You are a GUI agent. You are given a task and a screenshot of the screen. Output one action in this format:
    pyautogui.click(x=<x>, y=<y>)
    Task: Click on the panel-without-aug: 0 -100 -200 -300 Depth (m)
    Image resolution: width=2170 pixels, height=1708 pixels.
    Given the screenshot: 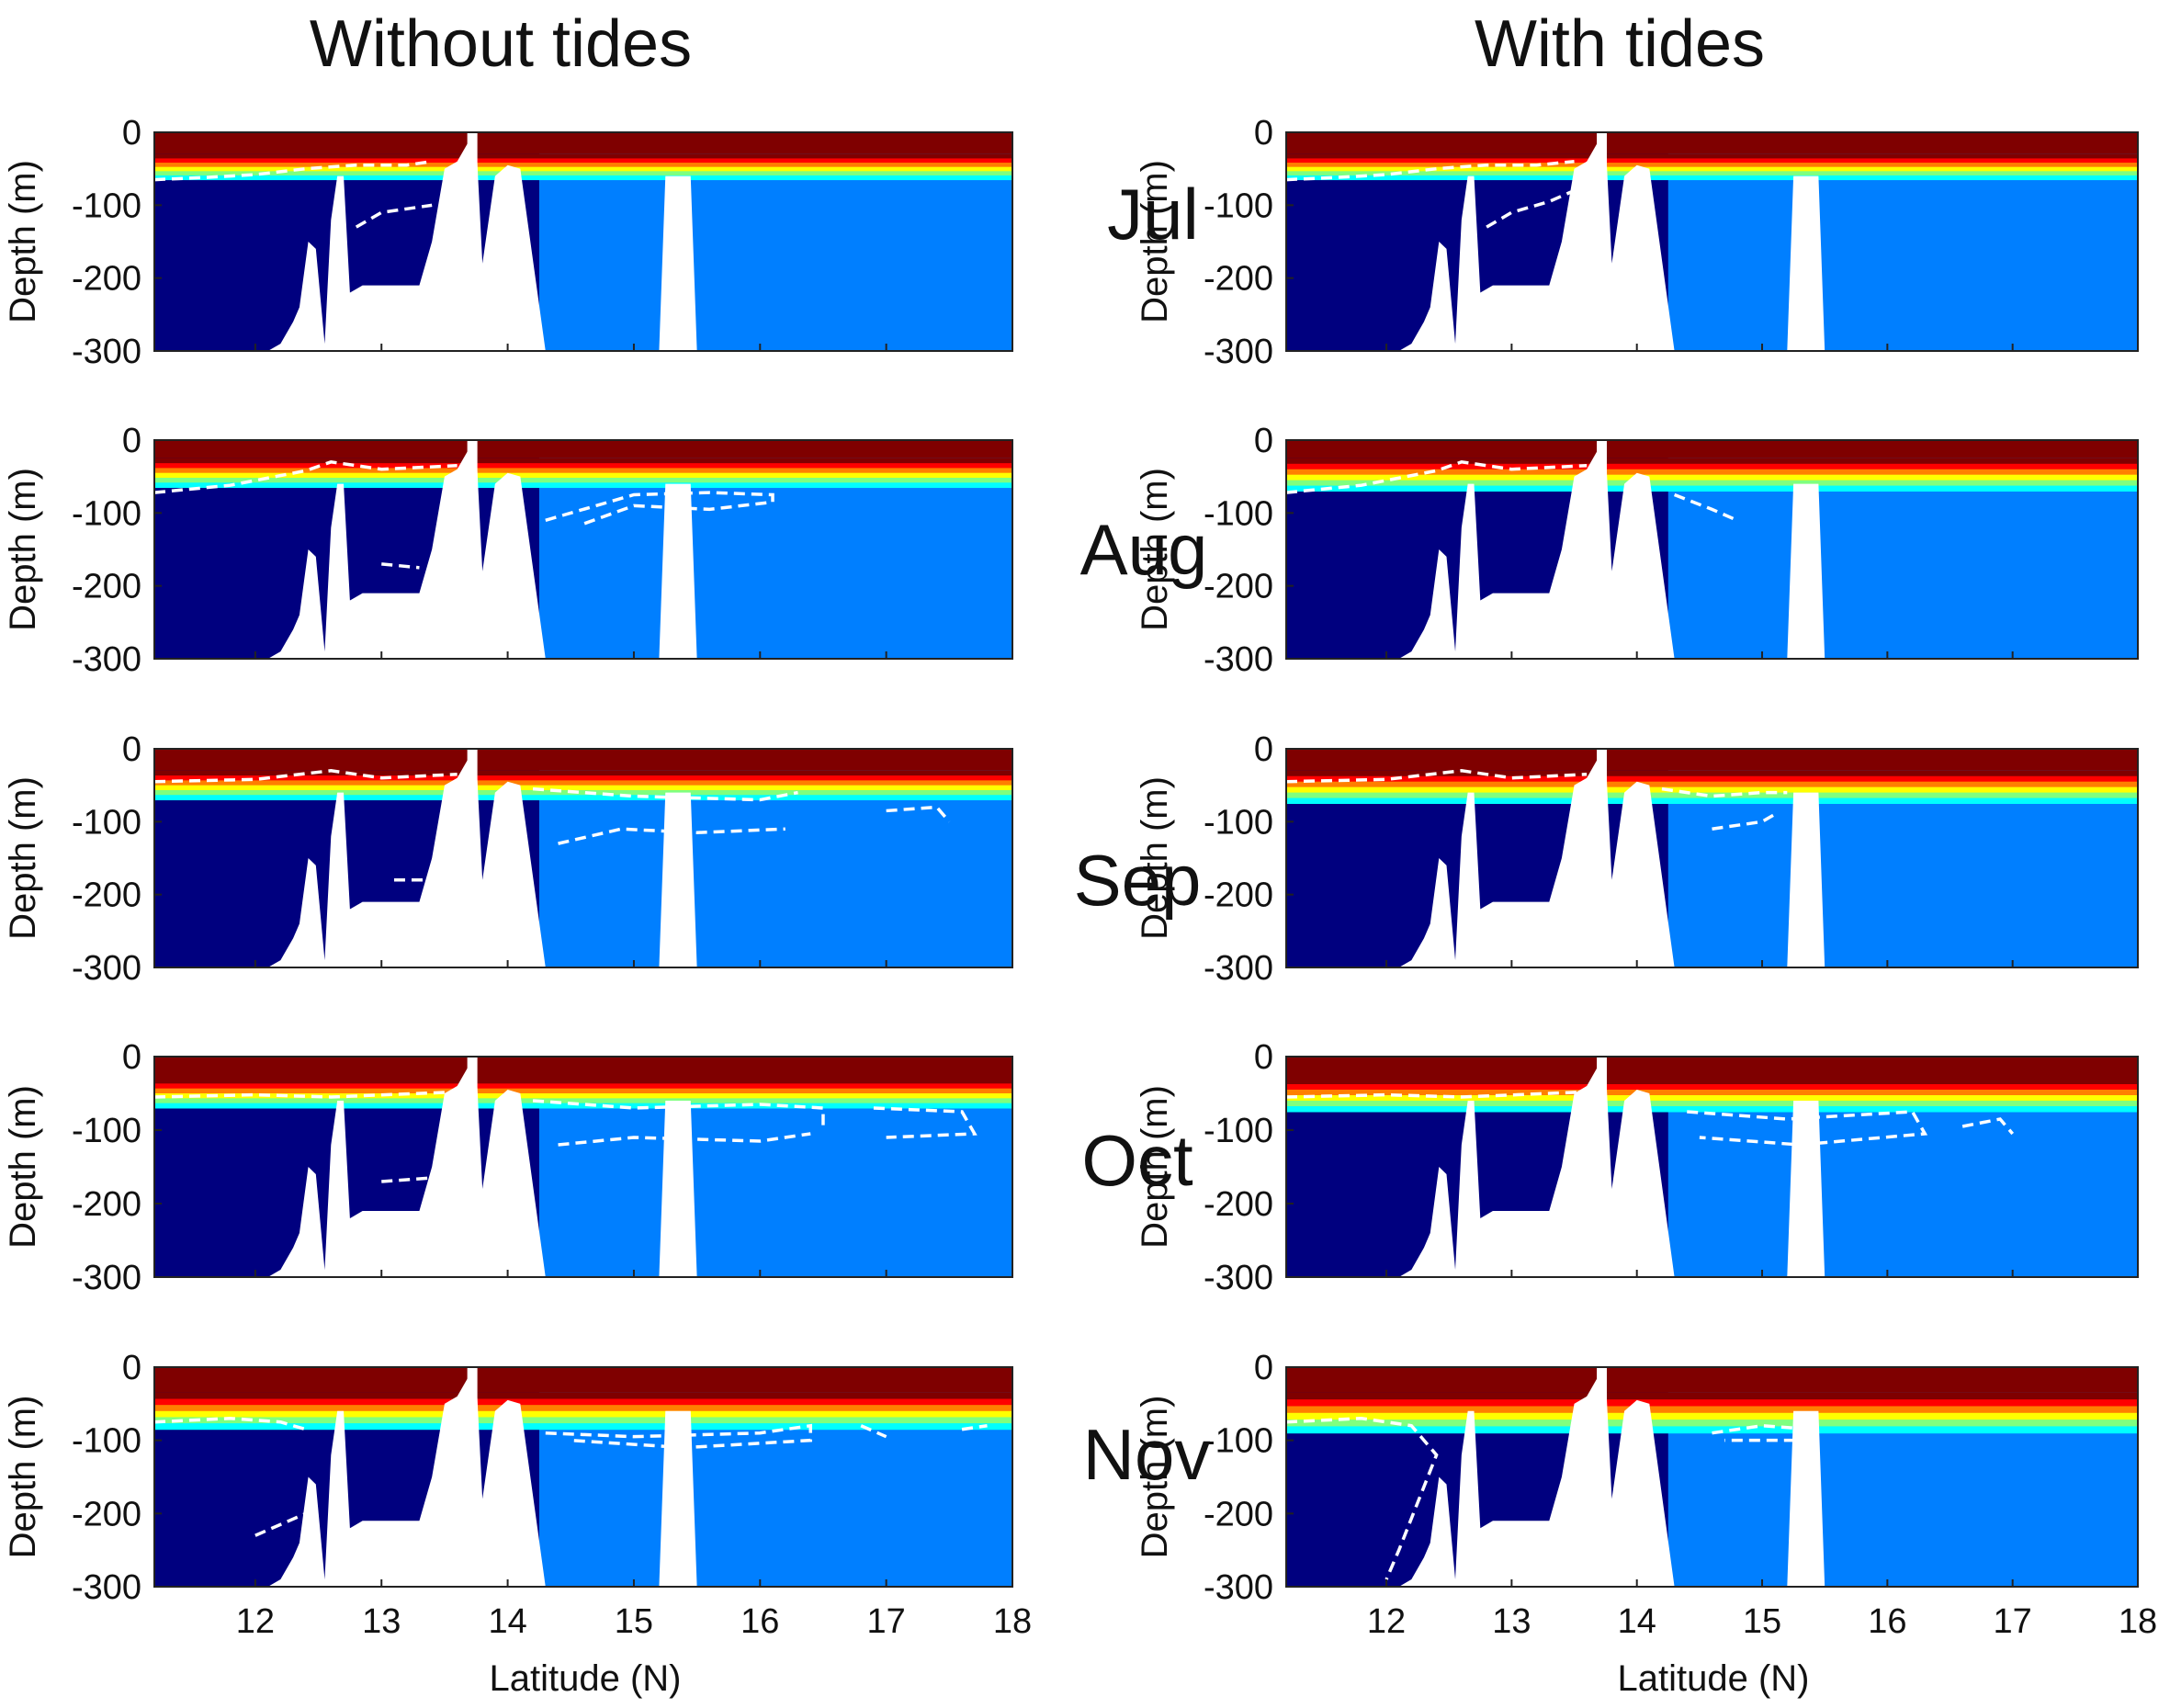 What is the action you would take?
    pyautogui.click(x=508, y=550)
    